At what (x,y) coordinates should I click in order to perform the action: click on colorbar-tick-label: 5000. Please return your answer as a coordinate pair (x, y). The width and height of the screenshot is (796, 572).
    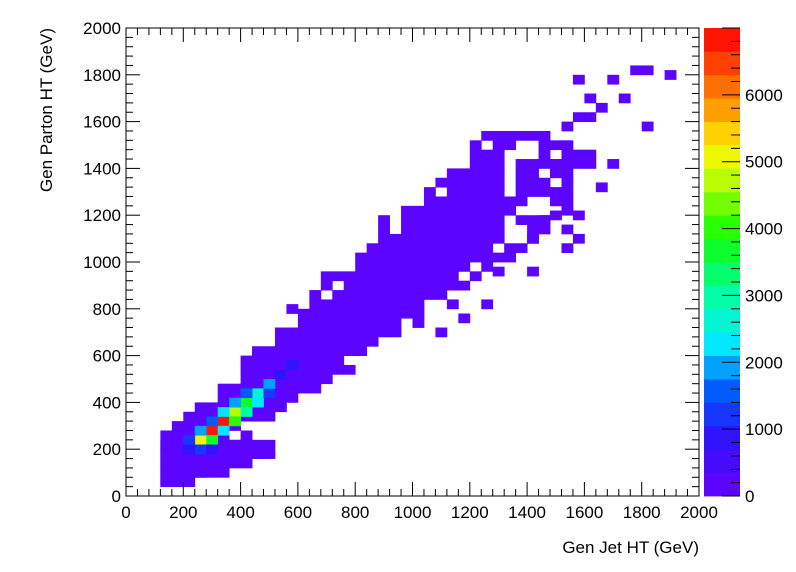
    Looking at the image, I should click on (764, 162).